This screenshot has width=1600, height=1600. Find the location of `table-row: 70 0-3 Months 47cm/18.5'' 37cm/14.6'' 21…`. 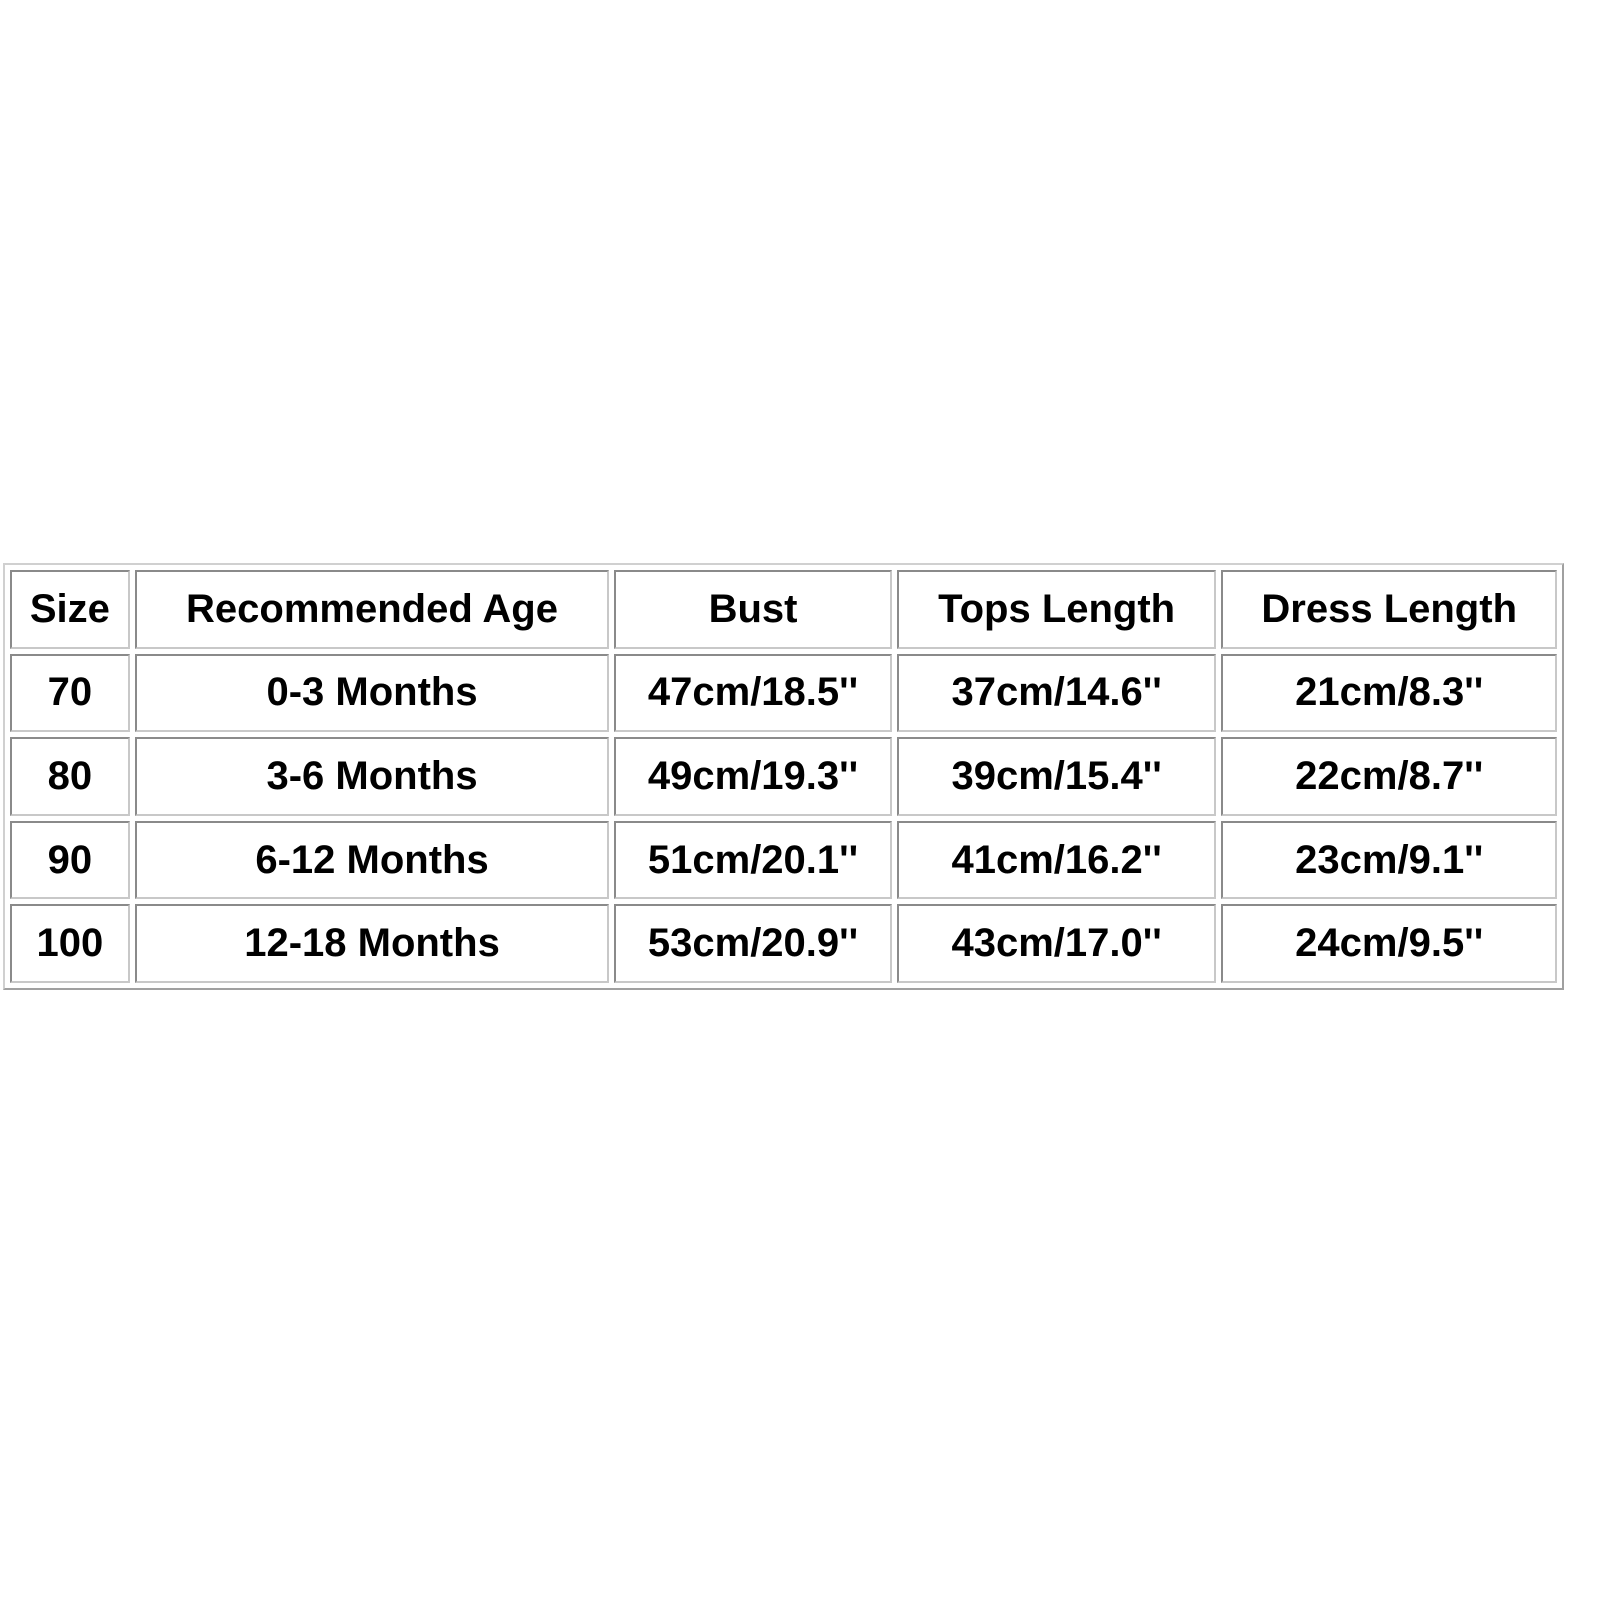

table-row: 70 0-3 Months 47cm/18.5'' 37cm/14.6'' 21… is located at coordinates (783, 693).